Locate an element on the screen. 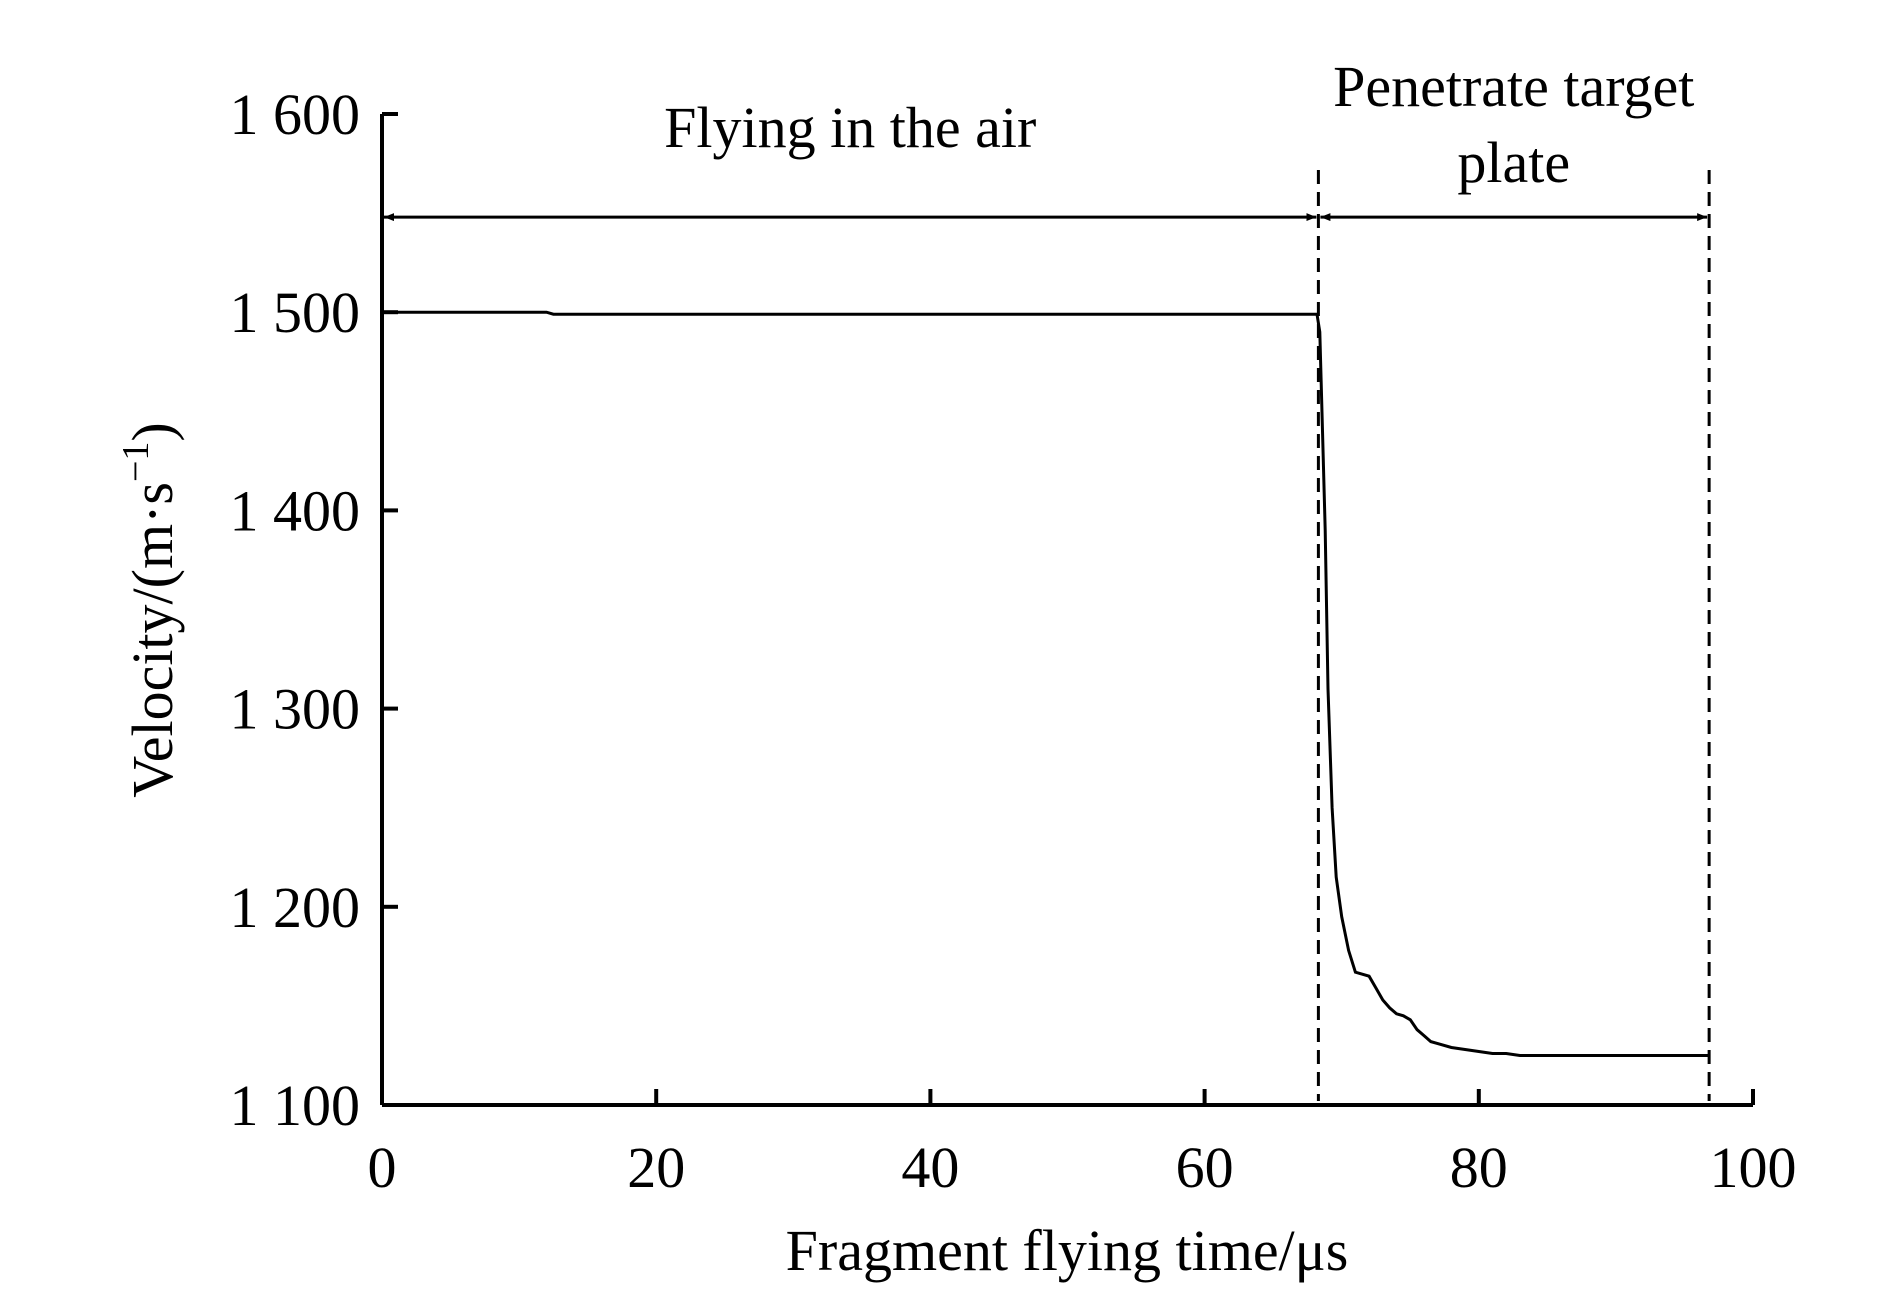 This screenshot has height=1295, width=1898. x-tick-labels: 0 20 40 60 80 100 is located at coordinates (1082, 1167).